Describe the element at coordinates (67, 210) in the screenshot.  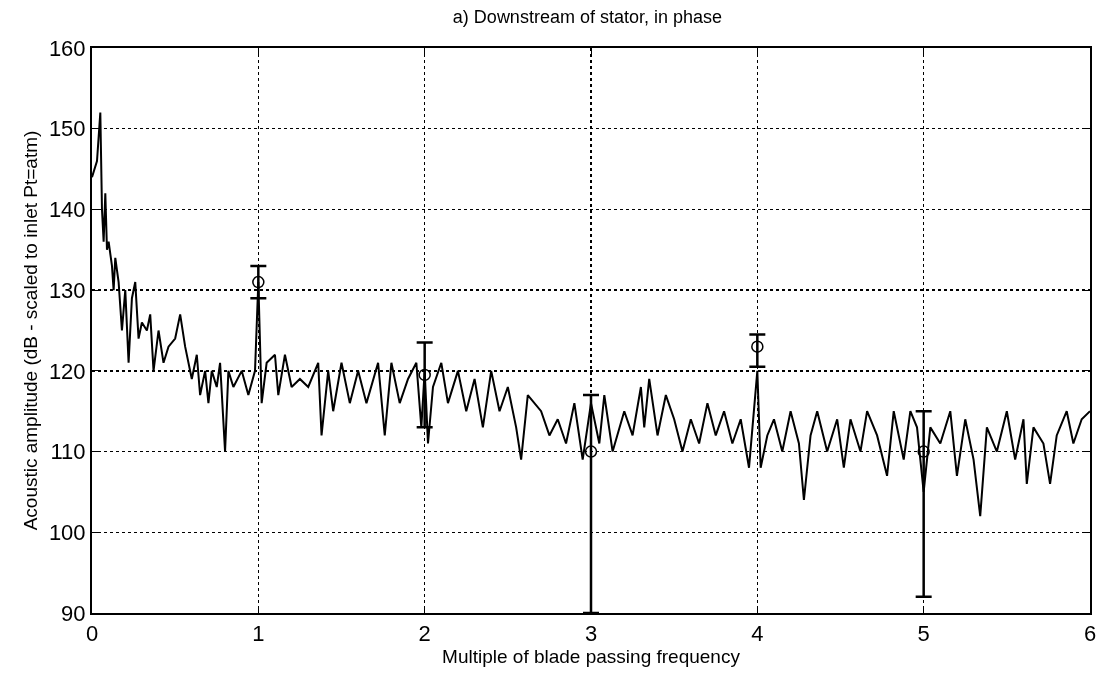
I see `y-tick-label: 140` at that location.